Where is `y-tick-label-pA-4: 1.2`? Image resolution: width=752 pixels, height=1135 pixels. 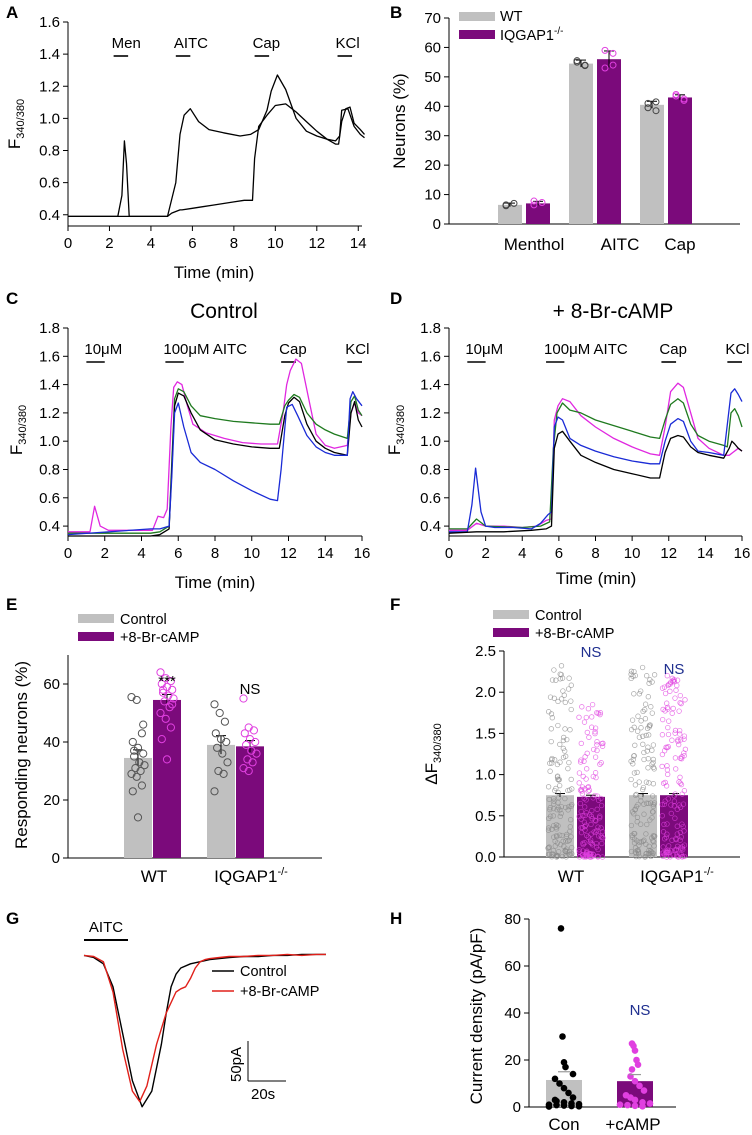
y-tick-label-pA-4: 1.2 is located at coordinates (49, 86).